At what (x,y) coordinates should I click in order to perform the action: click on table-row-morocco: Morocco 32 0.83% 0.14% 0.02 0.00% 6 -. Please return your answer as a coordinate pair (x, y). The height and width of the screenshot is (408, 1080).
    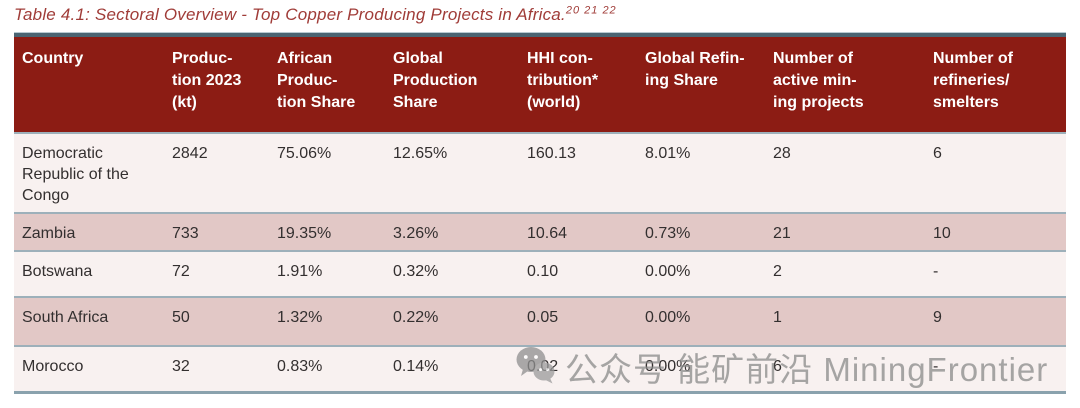
    Looking at the image, I should click on (540, 369).